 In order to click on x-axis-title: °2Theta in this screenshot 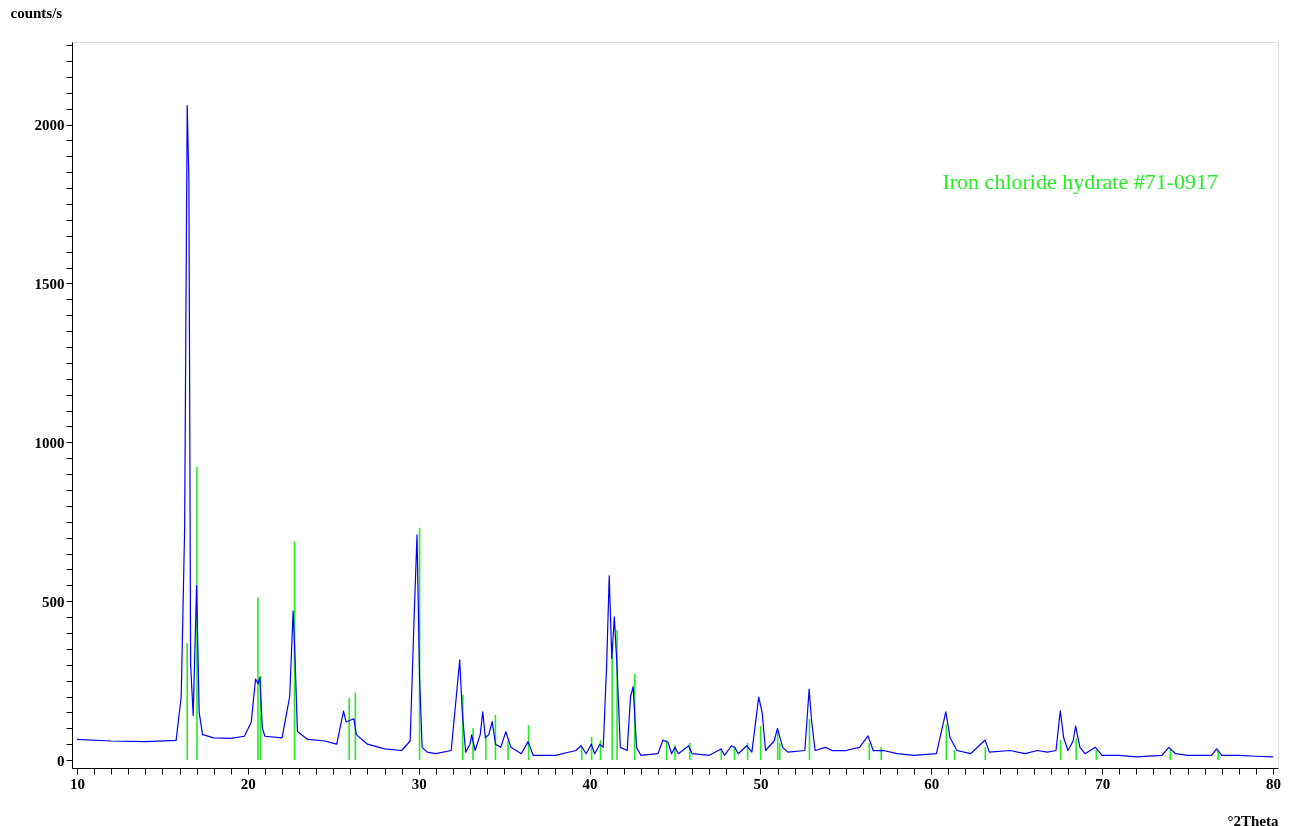, I will do `click(1253, 819)`.